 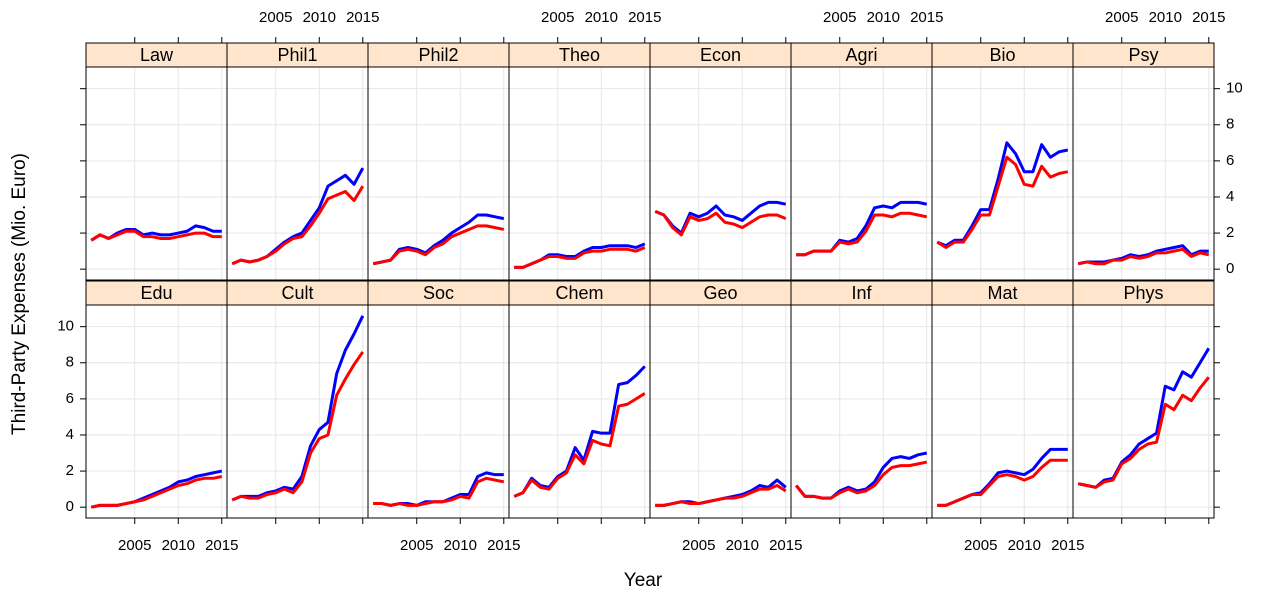 What do you see at coordinates (438, 55) in the screenshot?
I see `strip-title: Phil2` at bounding box center [438, 55].